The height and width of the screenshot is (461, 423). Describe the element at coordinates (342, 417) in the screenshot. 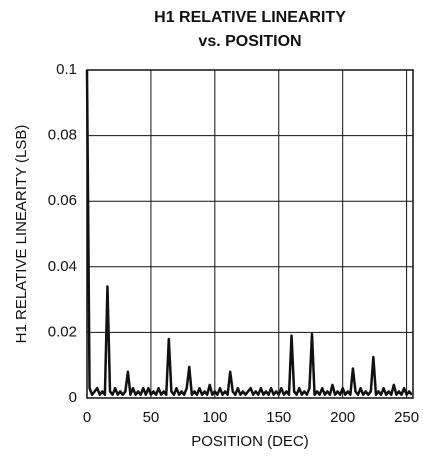

I see `x-tick-label: 200` at that location.